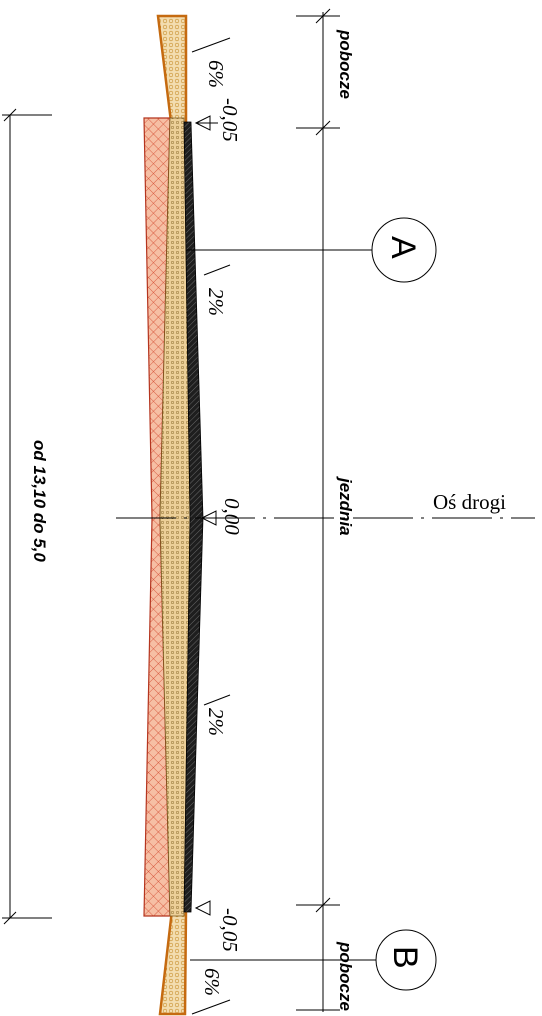 This screenshot has height=1016, width=542. Describe the element at coordinates (39, 501) in the screenshot. I see `width-range-label: od 13,10 do 5,0` at that location.